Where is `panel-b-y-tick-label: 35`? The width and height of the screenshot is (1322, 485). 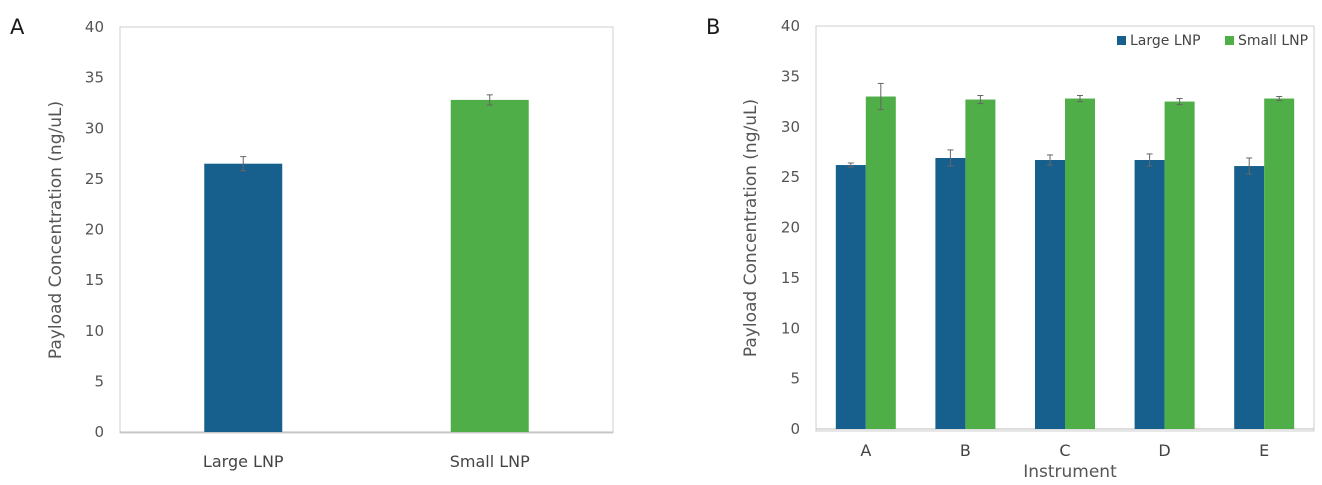
panel-b-y-tick-label: 35 is located at coordinates (790, 76).